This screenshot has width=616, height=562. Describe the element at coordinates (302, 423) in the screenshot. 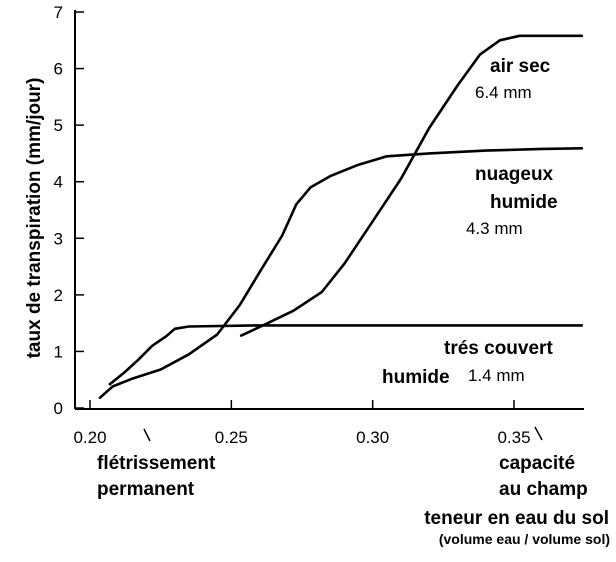

I see `x-ticks: 0.20 0.25 0.30 0.35` at that location.